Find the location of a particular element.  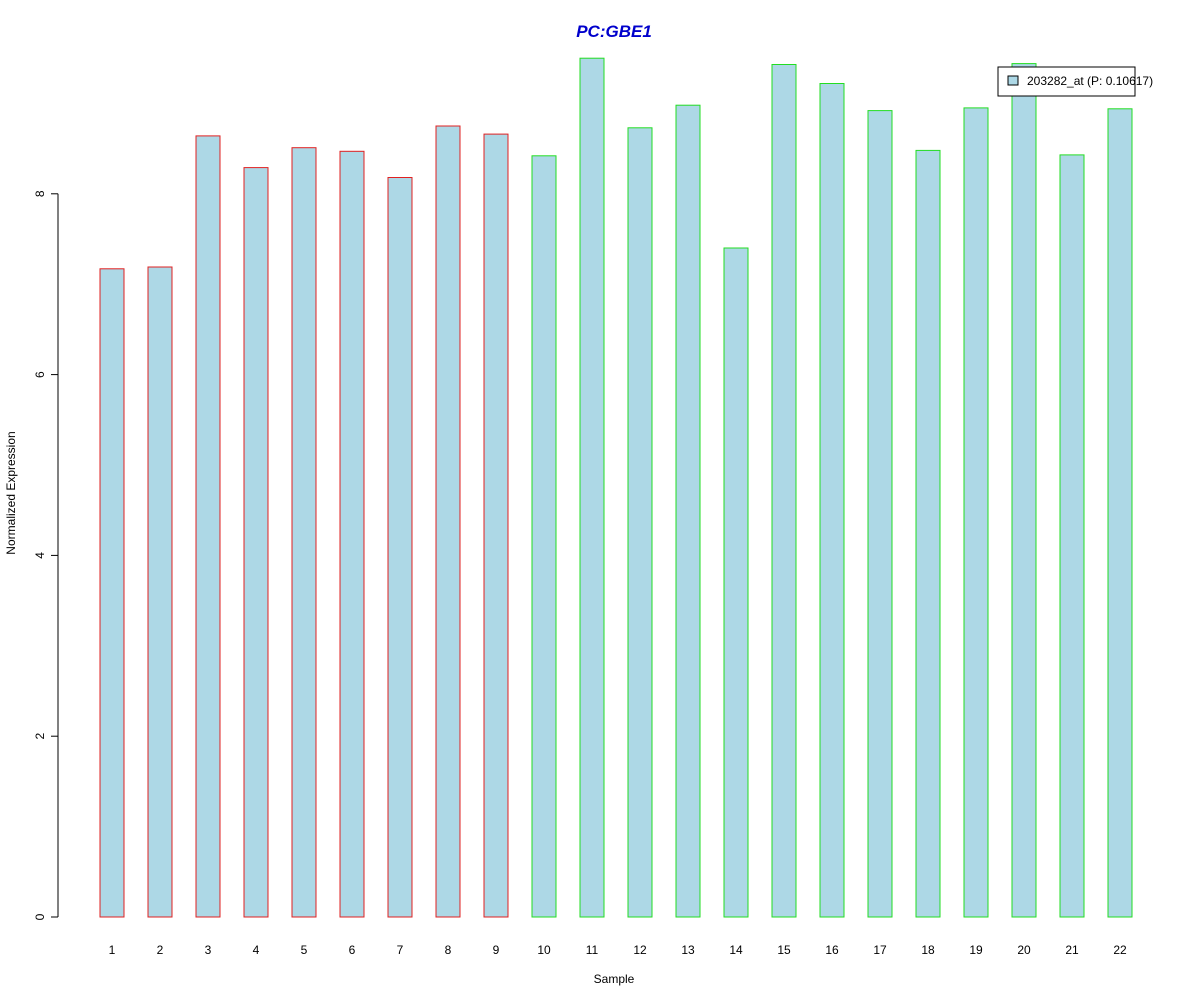

y-tick-label: 8 is located at coordinates (40, 193).